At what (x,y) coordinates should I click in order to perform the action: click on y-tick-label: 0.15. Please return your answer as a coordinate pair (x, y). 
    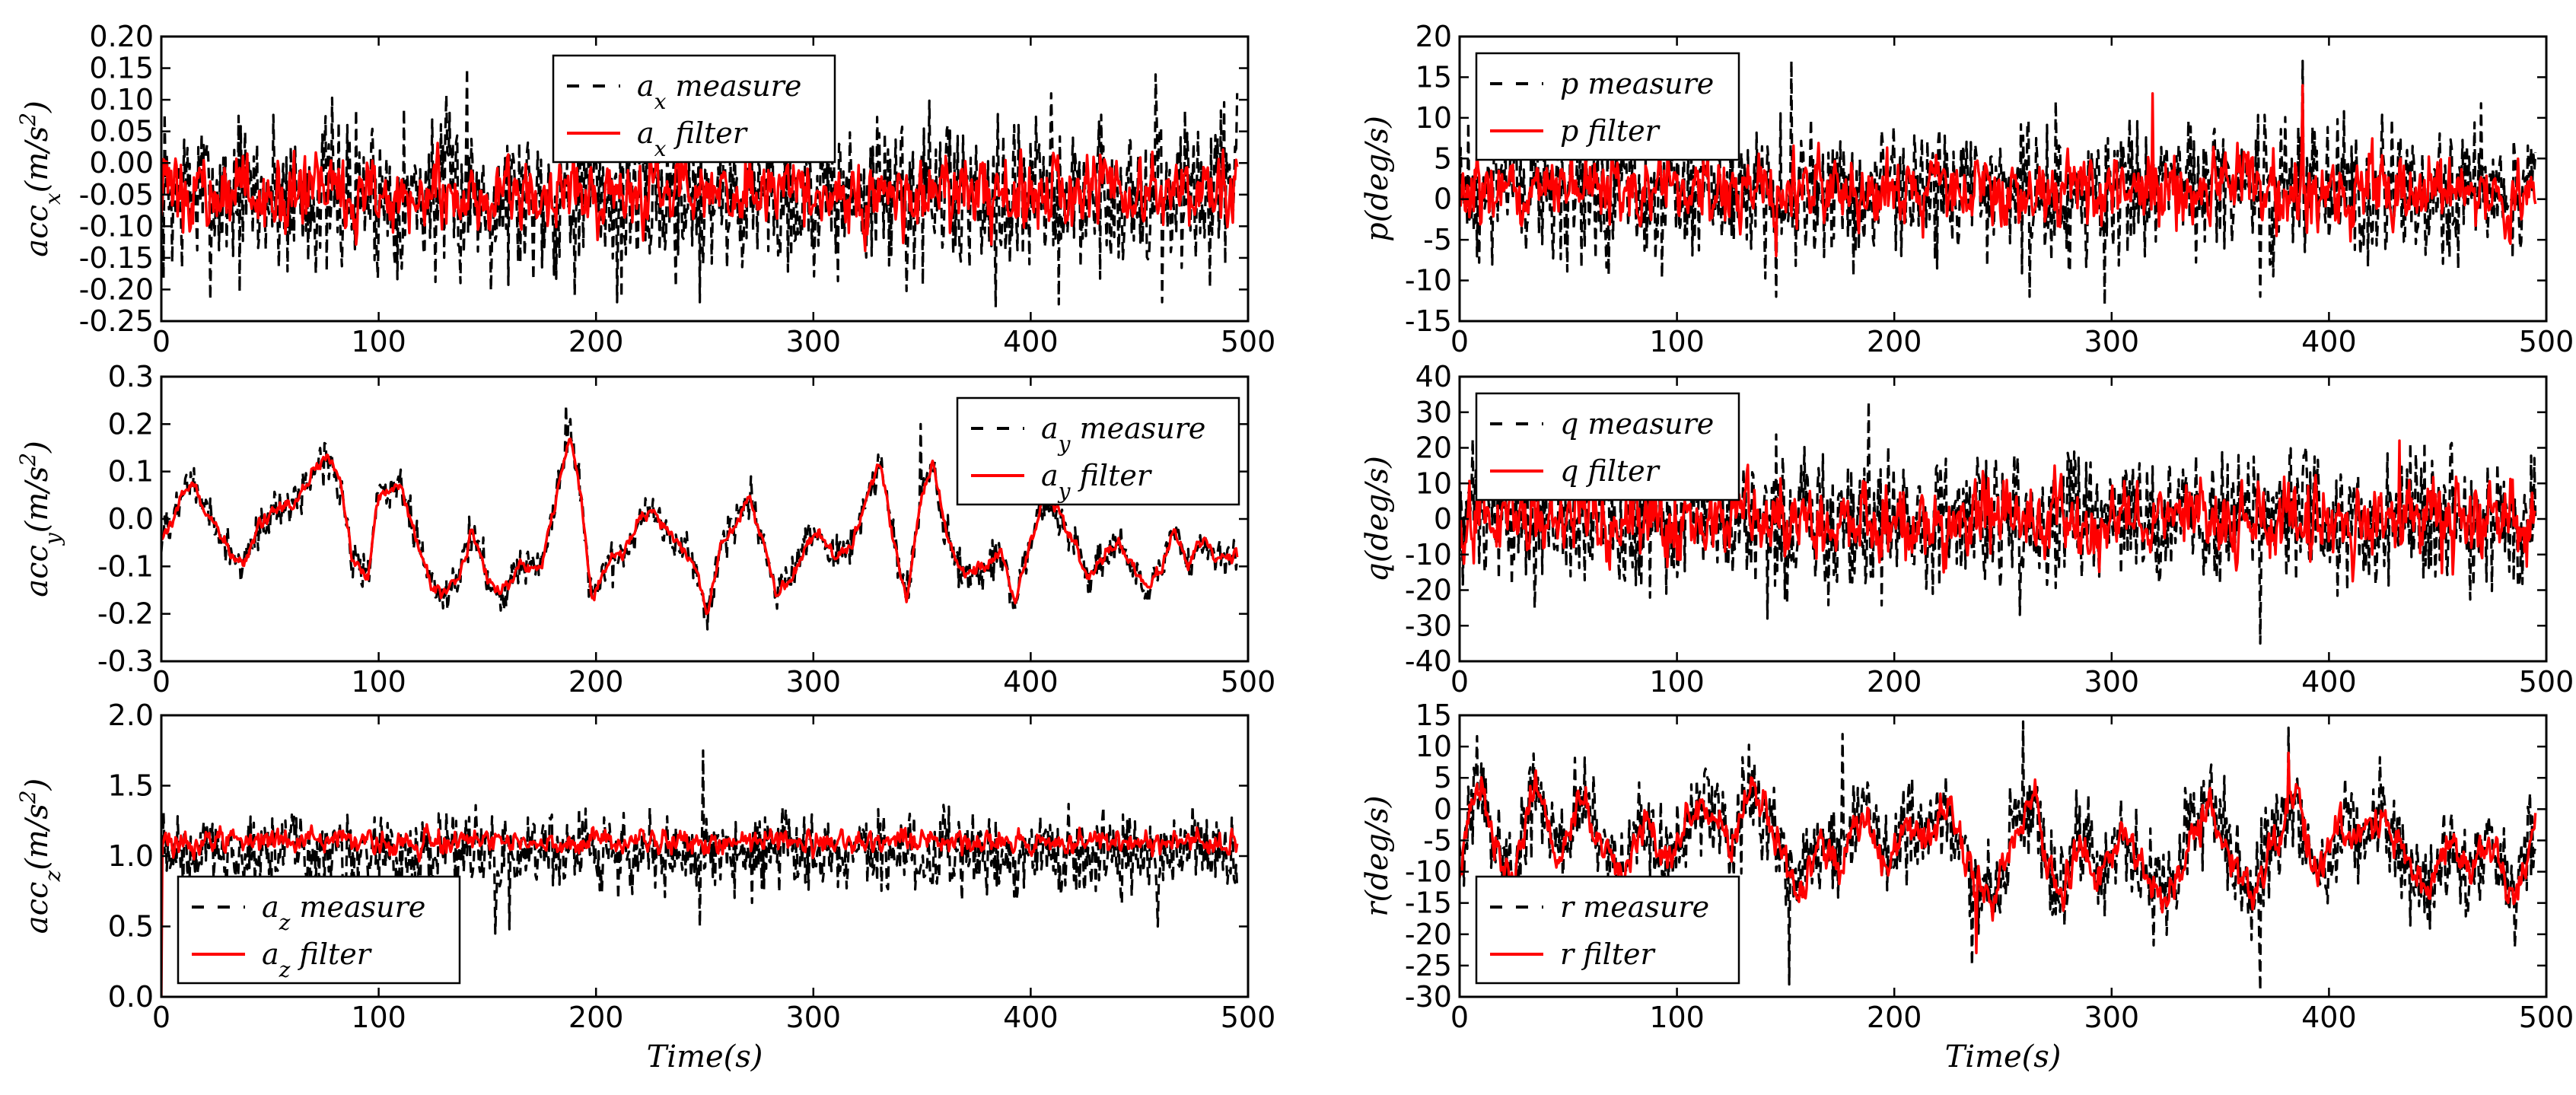
    Looking at the image, I should click on (122, 68).